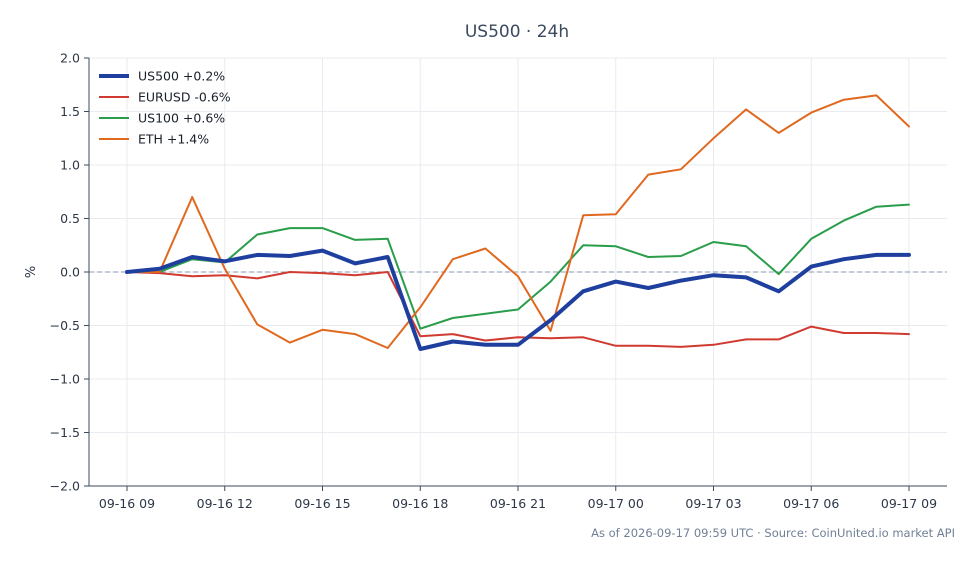  I want to click on y-tick-label-7: 1.5, so click(70, 111).